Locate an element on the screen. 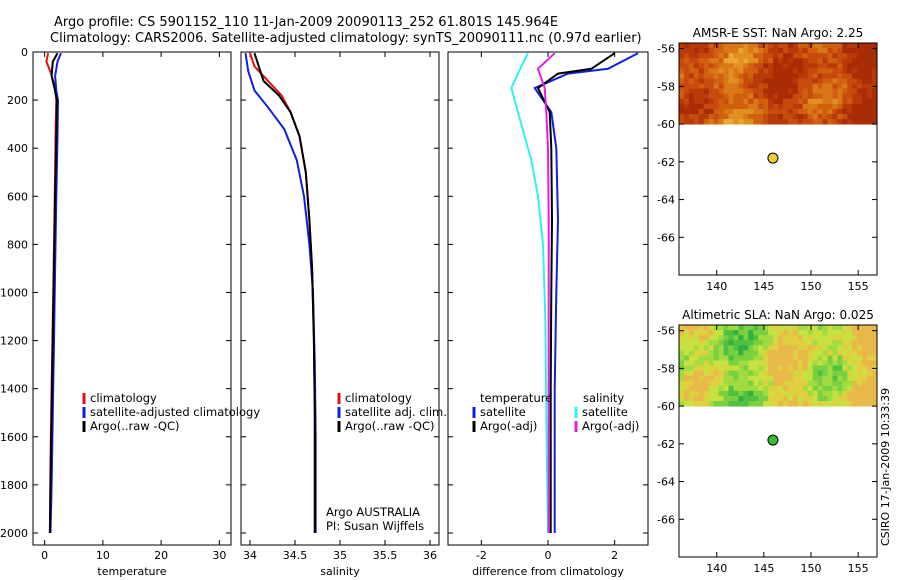  temperature-xtick-label: 10 is located at coordinates (103, 555).